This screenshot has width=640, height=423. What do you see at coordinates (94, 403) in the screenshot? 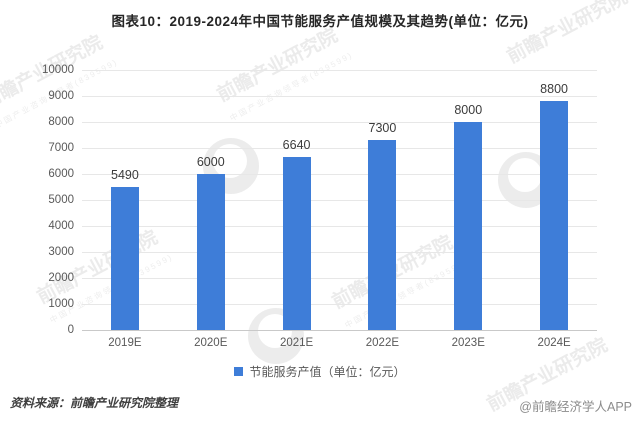
I see `source-attribution: 资料来源：前瞻产业研究院整理` at bounding box center [94, 403].